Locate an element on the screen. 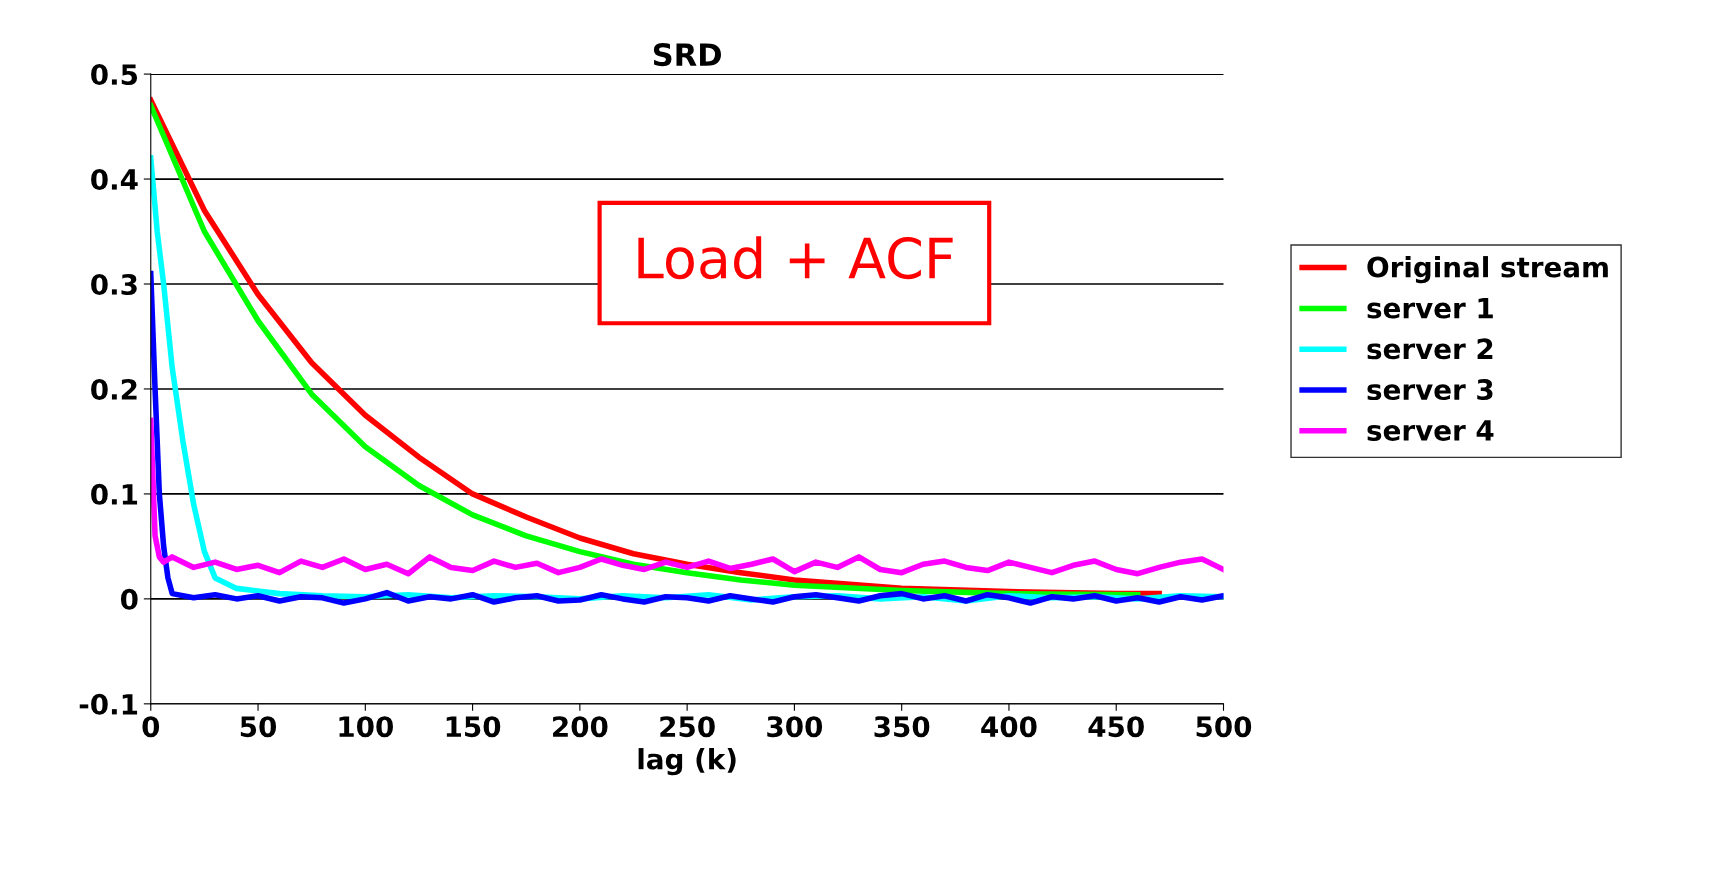  x-tick-label: 150 is located at coordinates (473, 727).